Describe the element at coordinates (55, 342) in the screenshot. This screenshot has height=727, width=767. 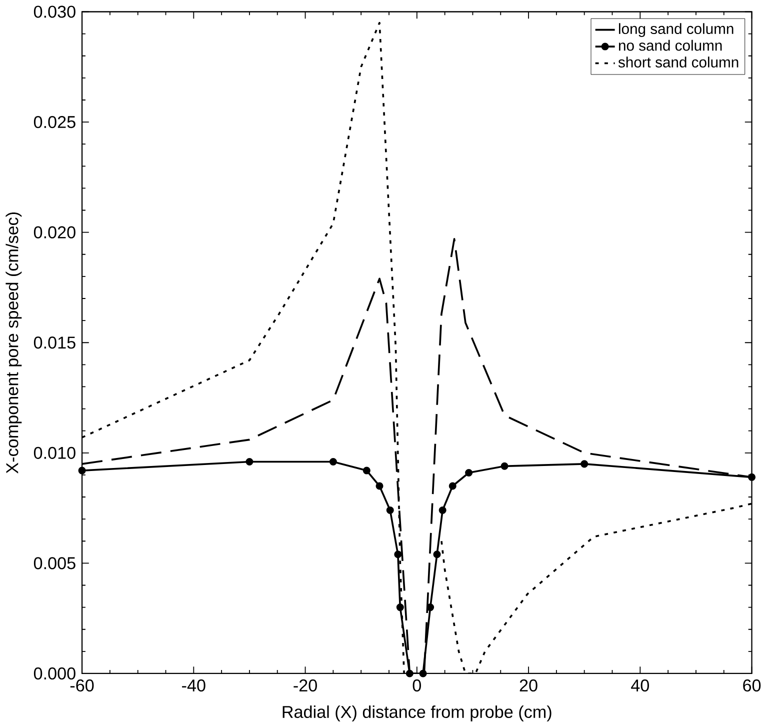
I see `y-tick-label: 0.015` at that location.